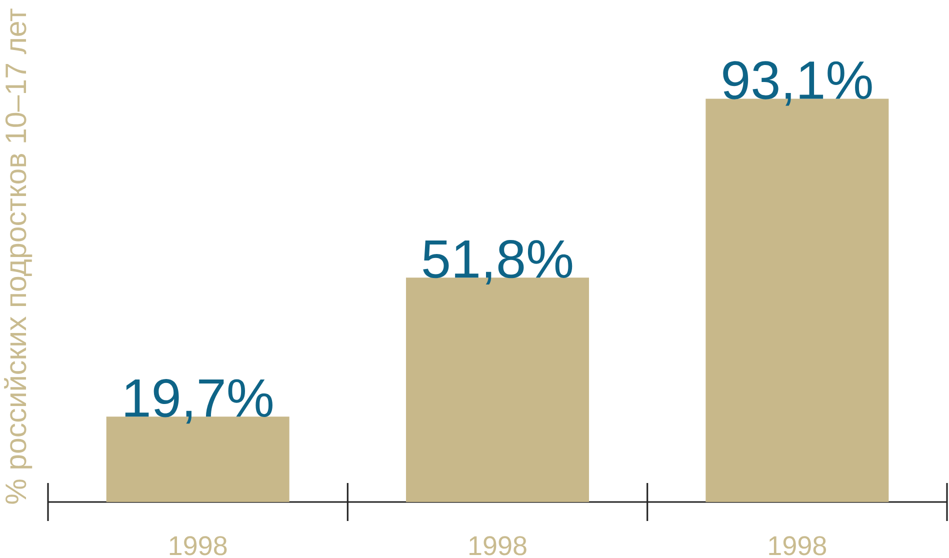 The image size is (949, 558). What do you see at coordinates (497, 262) in the screenshot?
I see `data-label: 51,8%` at bounding box center [497, 262].